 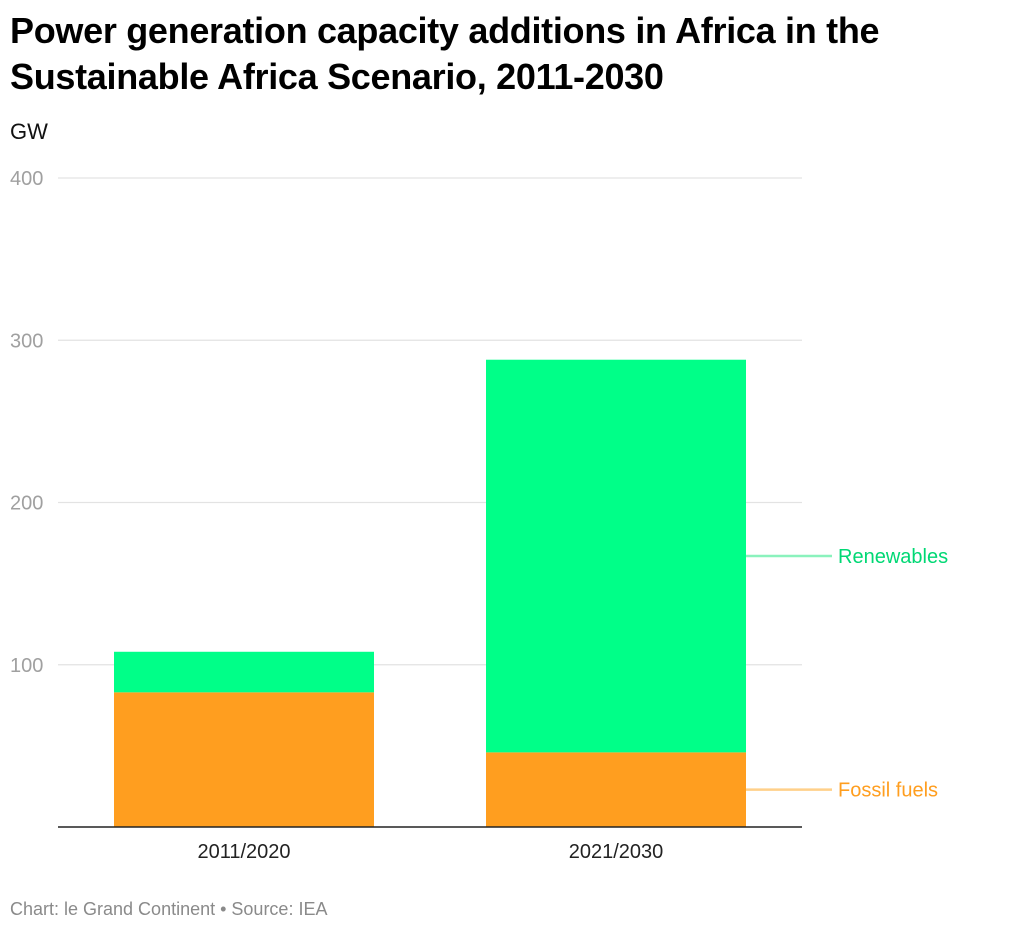 I want to click on bar-renewables-2021-2030, so click(x=616, y=556).